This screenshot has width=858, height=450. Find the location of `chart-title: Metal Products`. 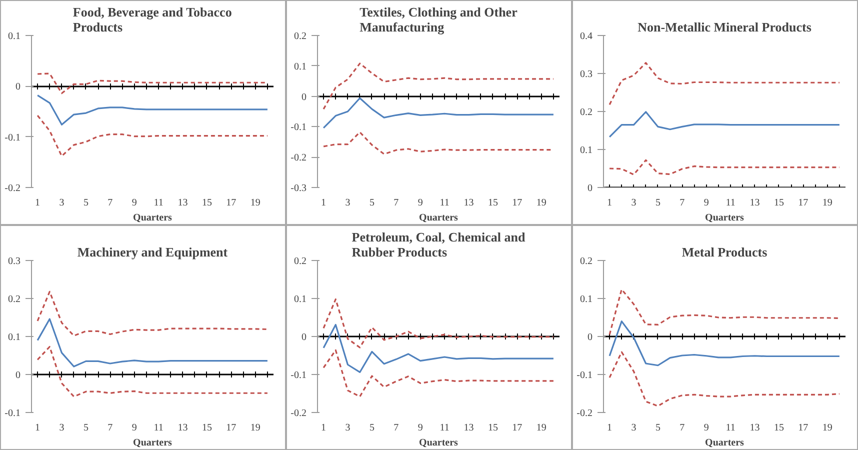

chart-title: Metal Products is located at coordinates (725, 252).